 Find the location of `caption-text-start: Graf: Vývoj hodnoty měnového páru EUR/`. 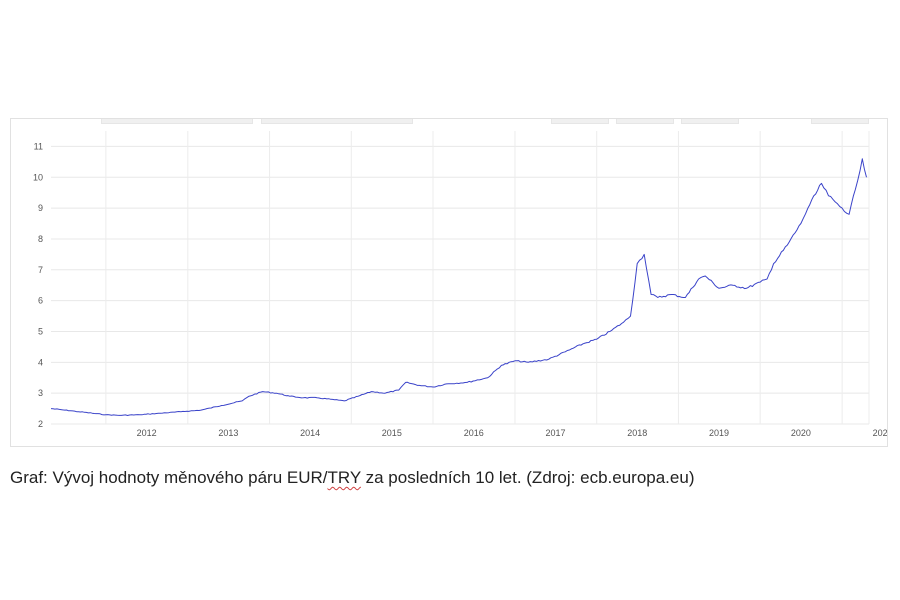

caption-text-start: Graf: Vývoj hodnoty měnového páru EUR/ is located at coordinates (169, 477).